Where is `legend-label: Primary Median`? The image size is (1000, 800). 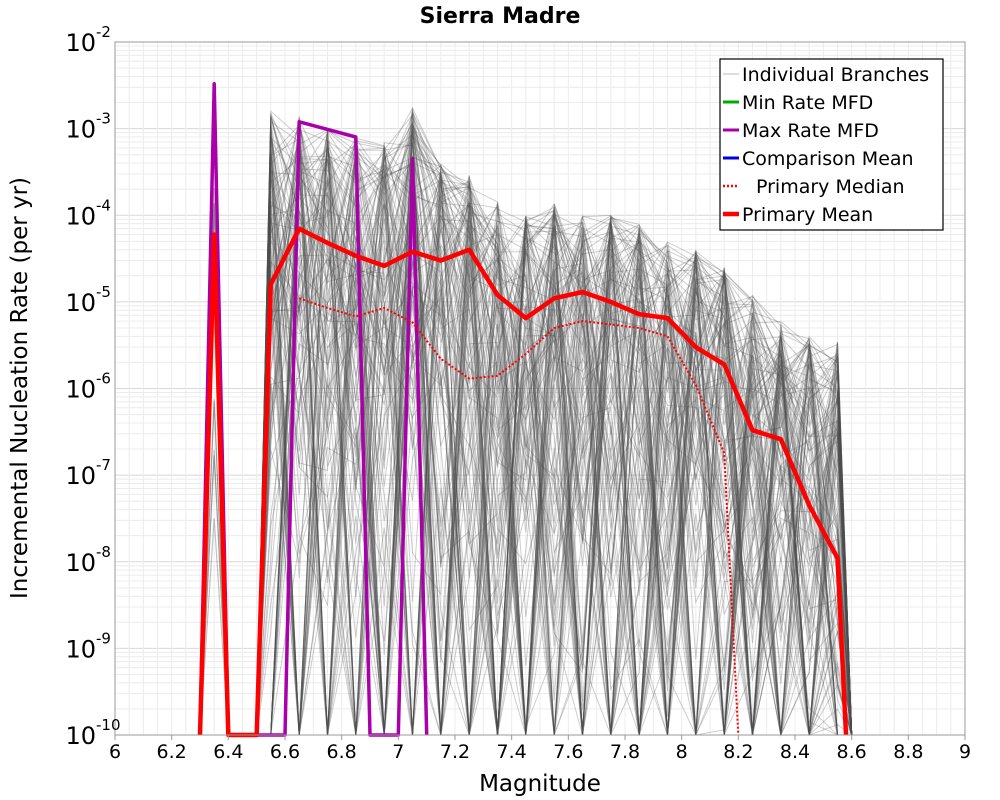 legend-label: Primary Median is located at coordinates (830, 187).